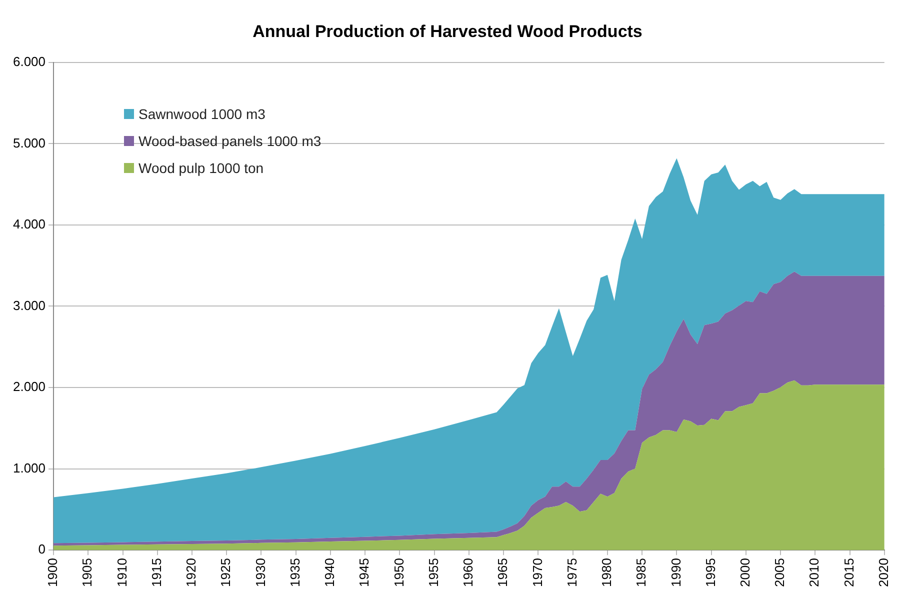 The height and width of the screenshot is (596, 903). What do you see at coordinates (226, 572) in the screenshot?
I see `x-tick-label: 1925` at bounding box center [226, 572].